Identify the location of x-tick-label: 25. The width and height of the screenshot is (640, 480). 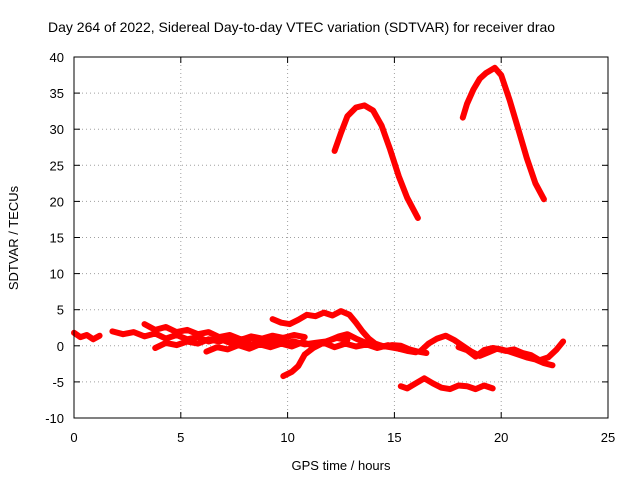
(608, 437).